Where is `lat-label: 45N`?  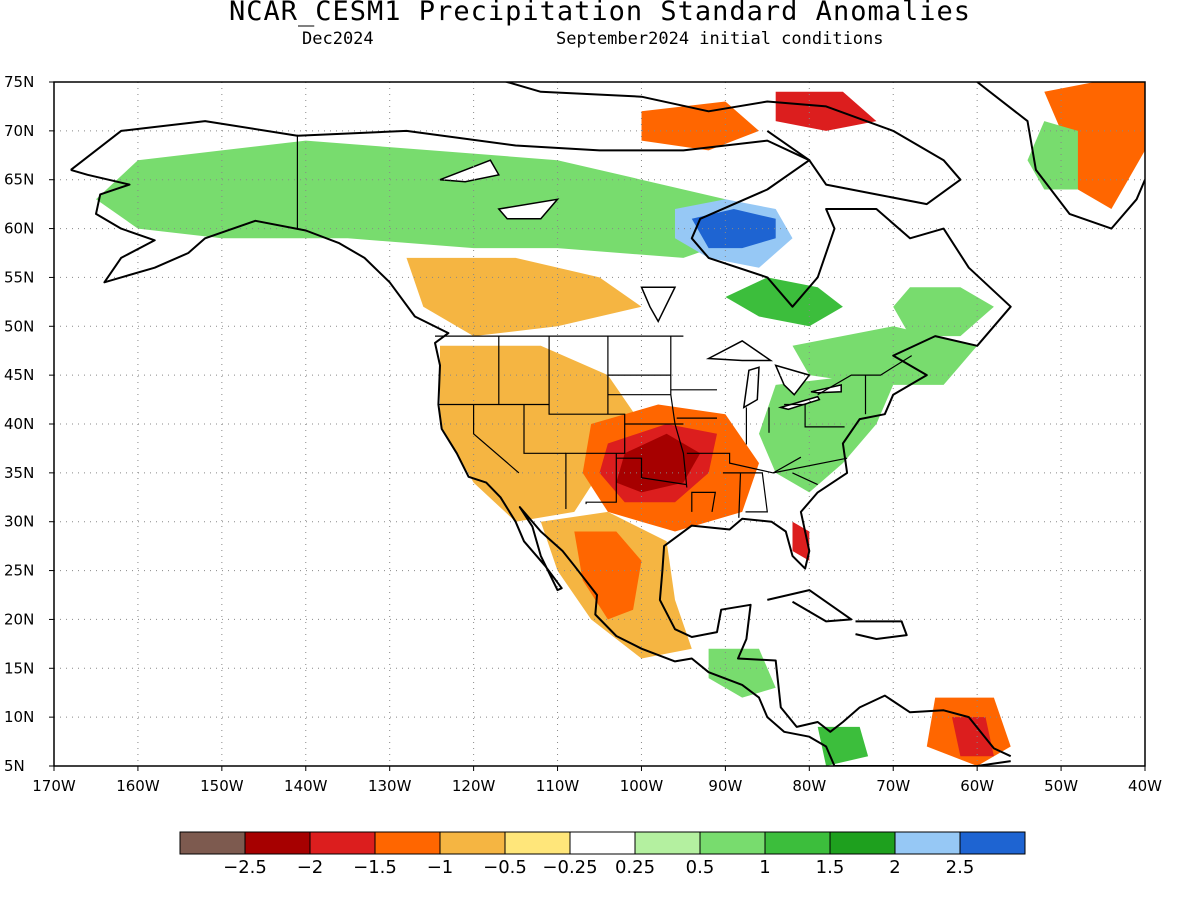 lat-label: 45N is located at coordinates (19, 375).